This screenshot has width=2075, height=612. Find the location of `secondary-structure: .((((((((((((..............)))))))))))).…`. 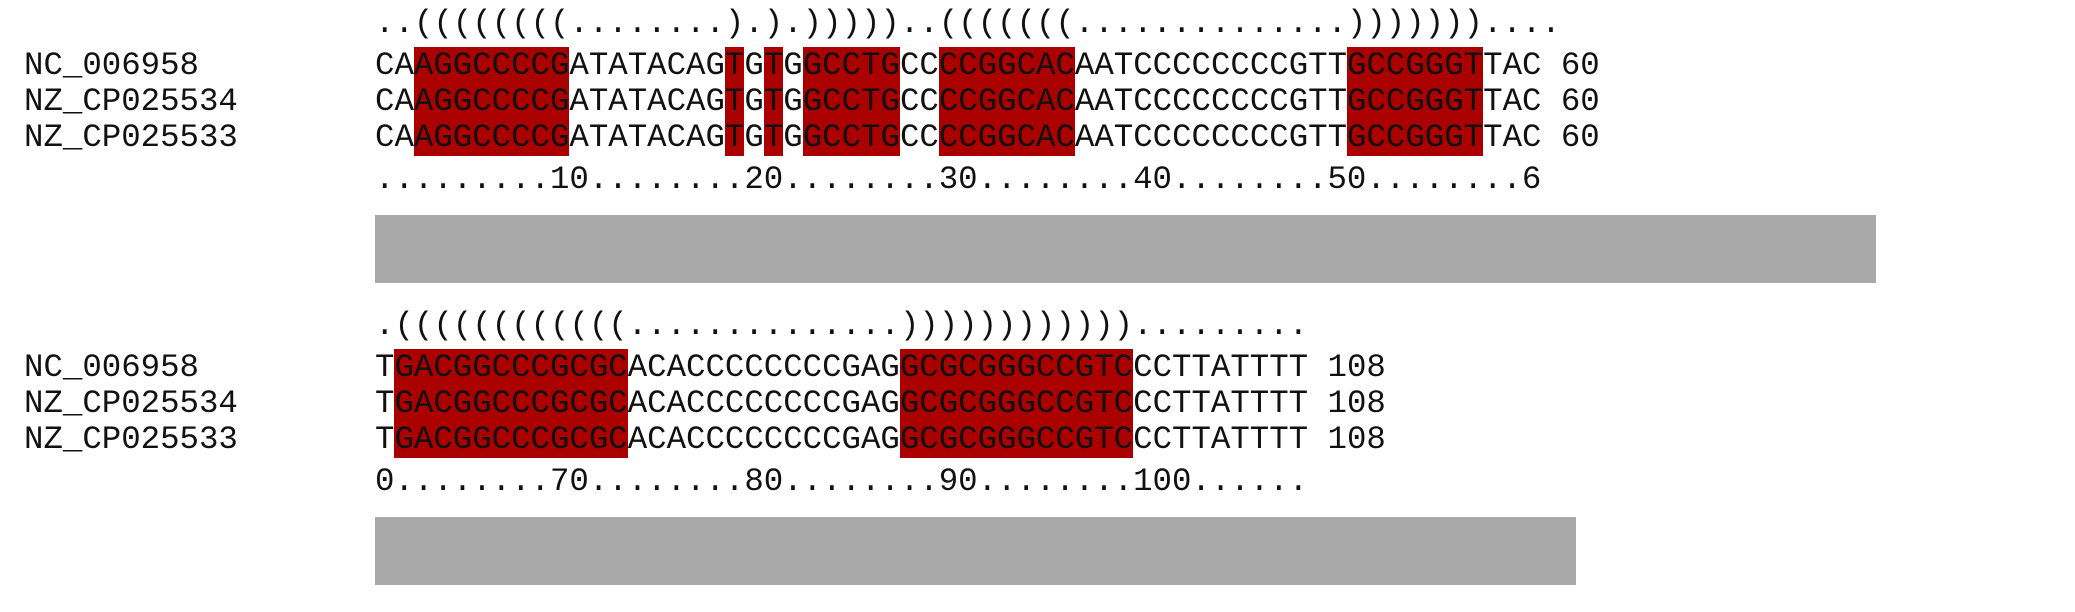

secondary-structure: .((((((((((((..............)))))))))))).… is located at coordinates (842, 325).